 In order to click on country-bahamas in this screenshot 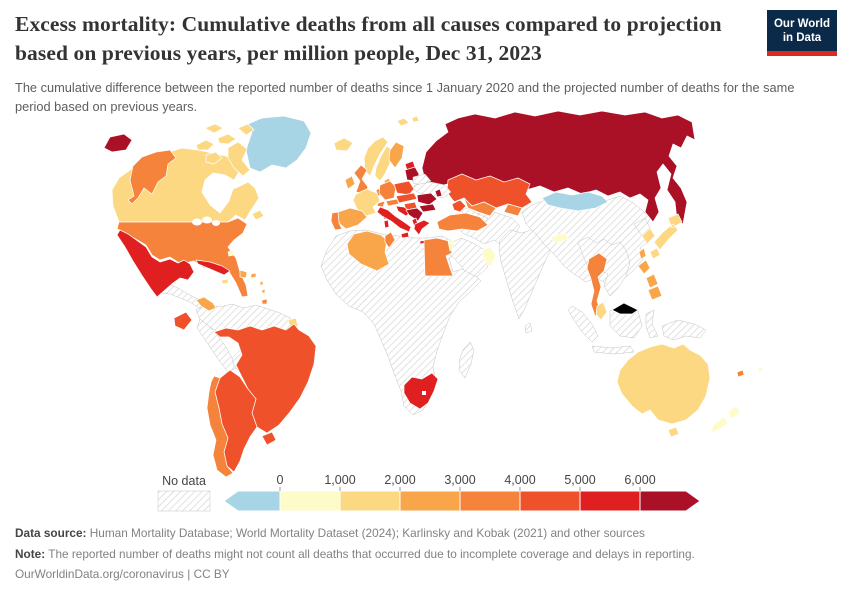, I will do `click(231, 253)`.